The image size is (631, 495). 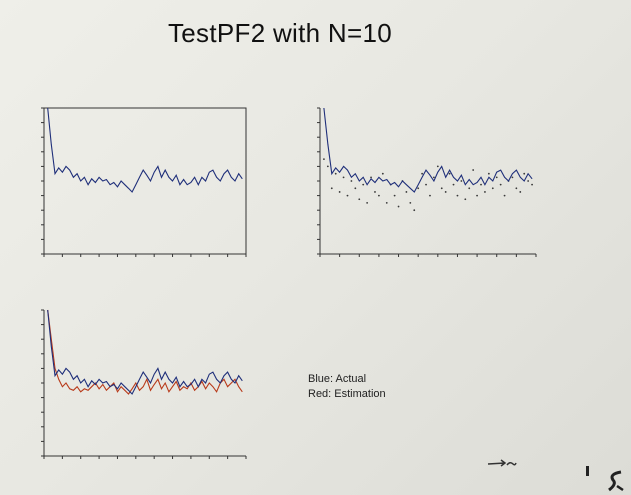 I want to click on estimation-series-line, so click(x=145, y=352).